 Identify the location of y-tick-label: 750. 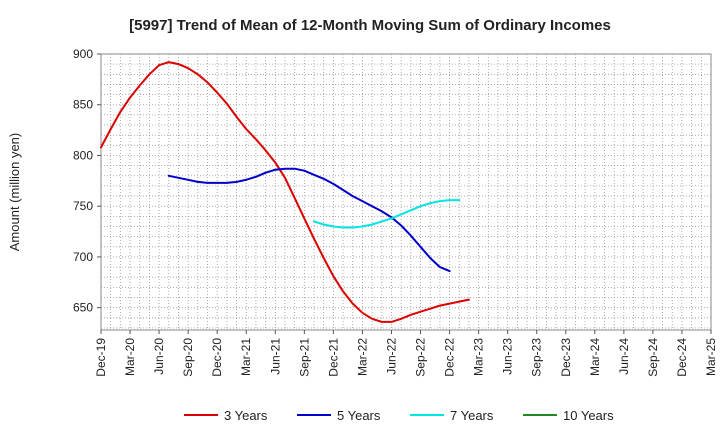
(83, 206).